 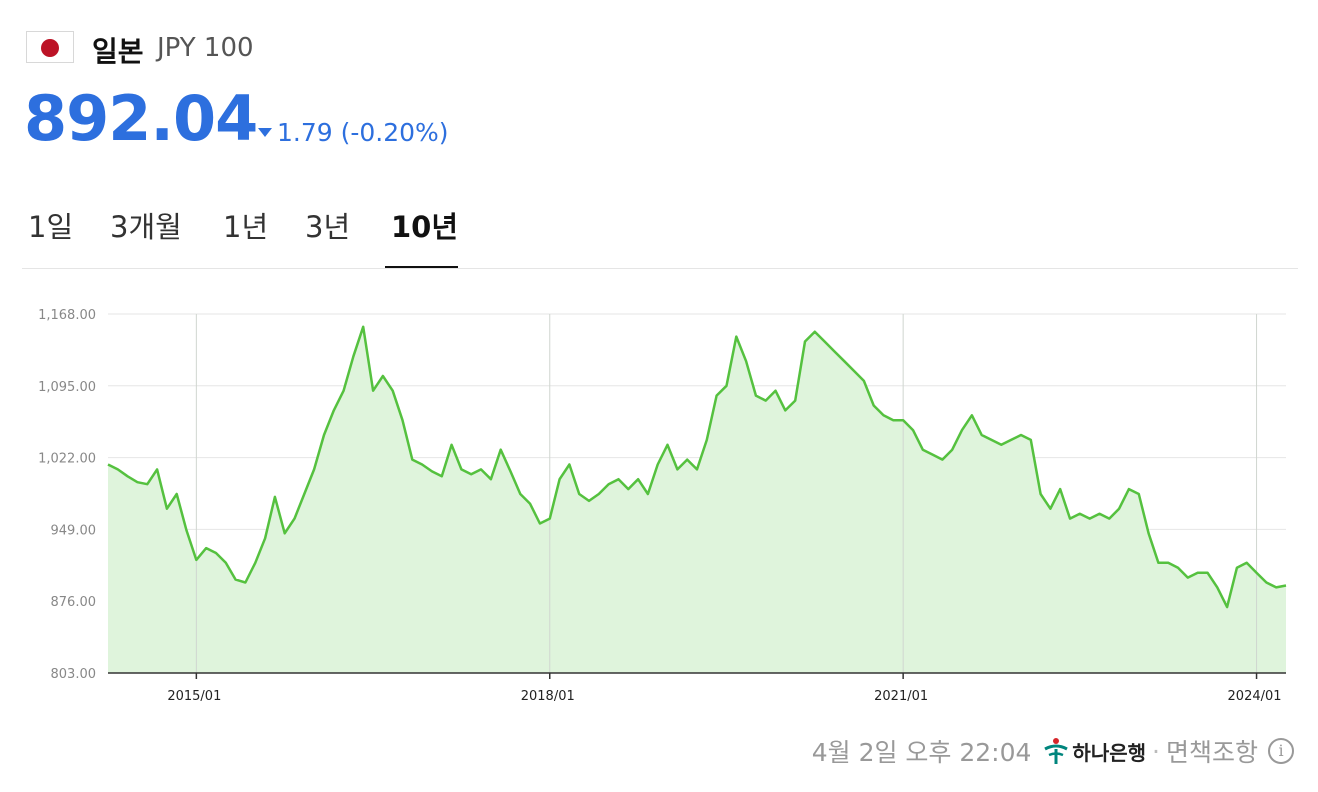 I want to click on tab-10-years: 10년, so click(x=425, y=227).